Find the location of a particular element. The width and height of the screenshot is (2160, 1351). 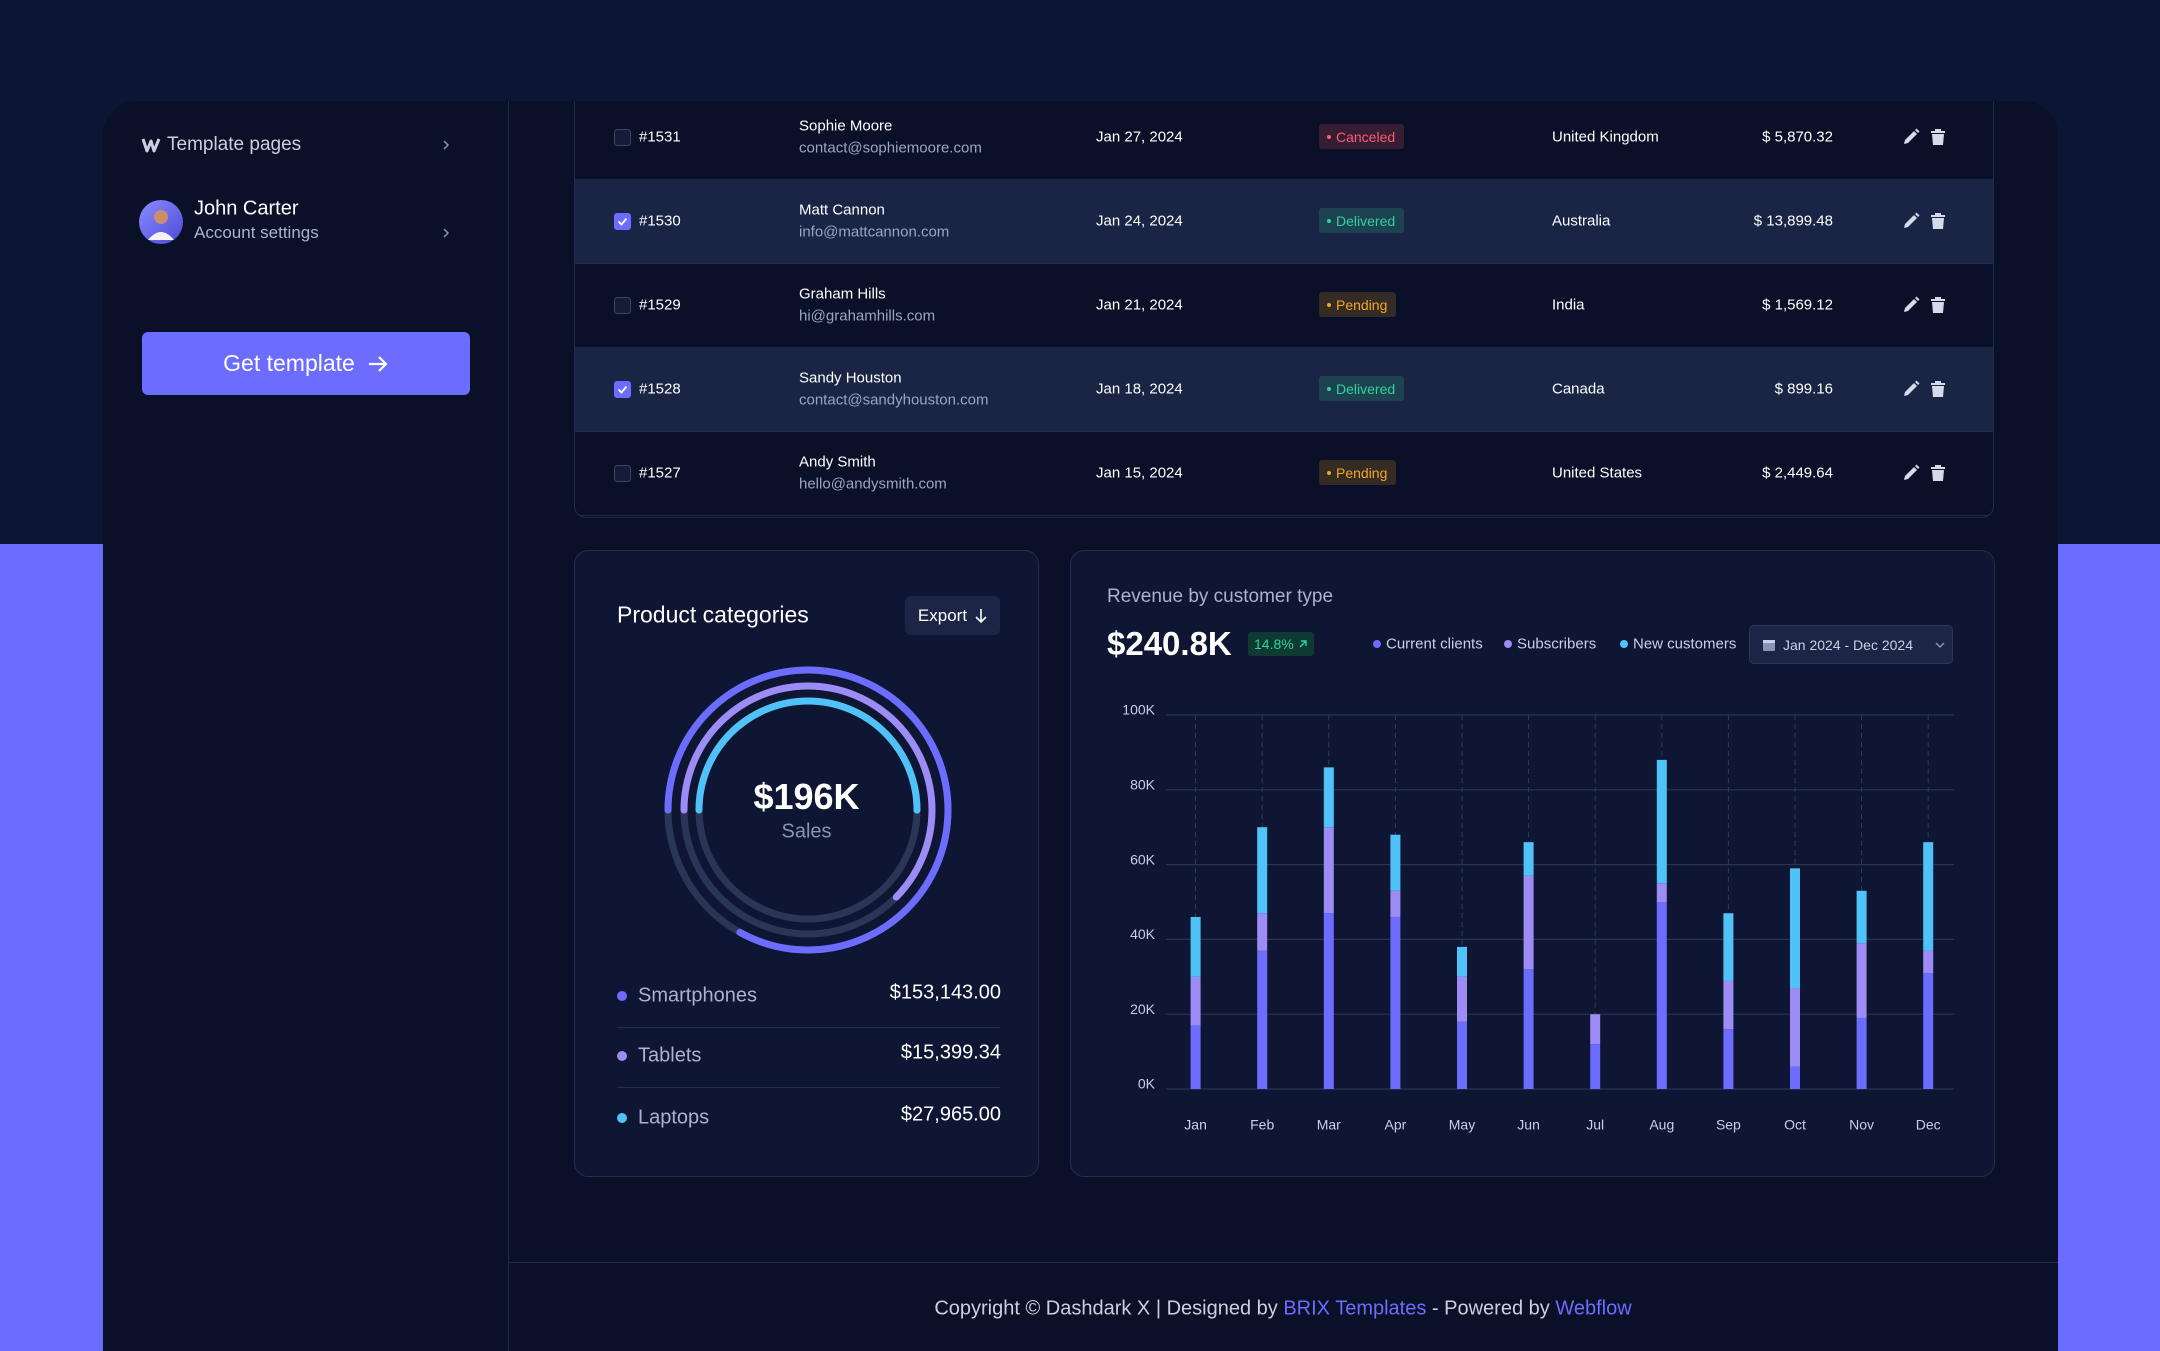

export-button: Export is located at coordinates (952, 615).